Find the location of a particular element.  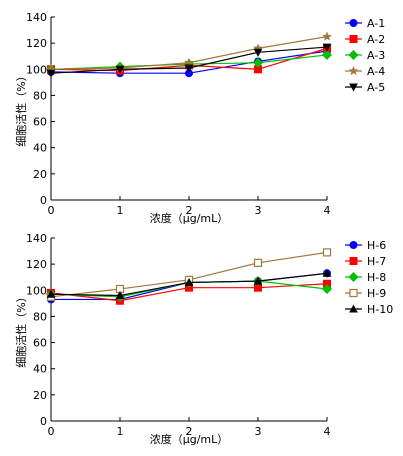

legend-item: A-2 is located at coordinates (365, 39).